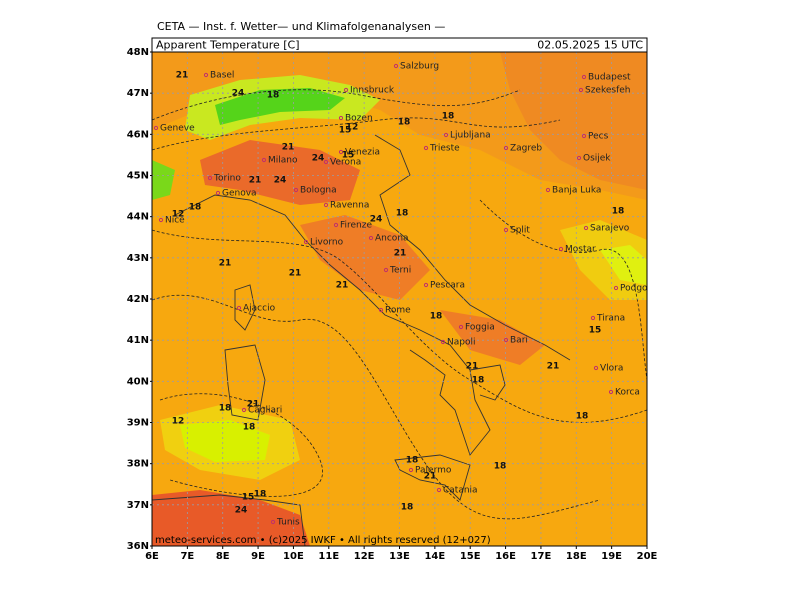  Describe the element at coordinates (419, 67) in the screenshot. I see `city-label: Salzburg` at that location.